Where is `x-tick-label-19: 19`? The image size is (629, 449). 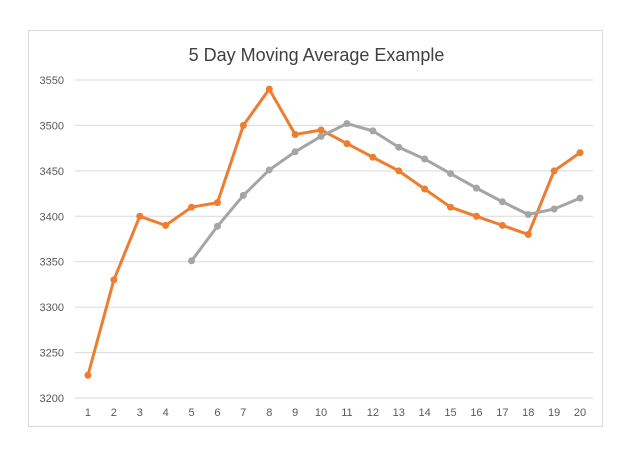 x-tick-label-19: 19 is located at coordinates (554, 413).